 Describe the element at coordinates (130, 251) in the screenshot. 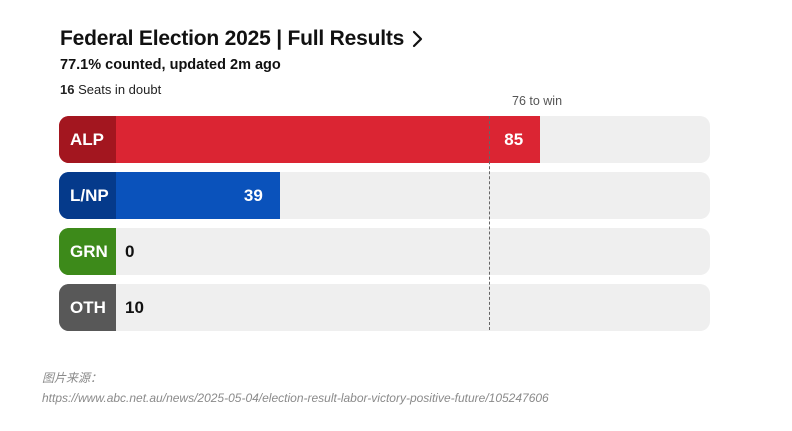

I see `value-label-grn: 0` at that location.